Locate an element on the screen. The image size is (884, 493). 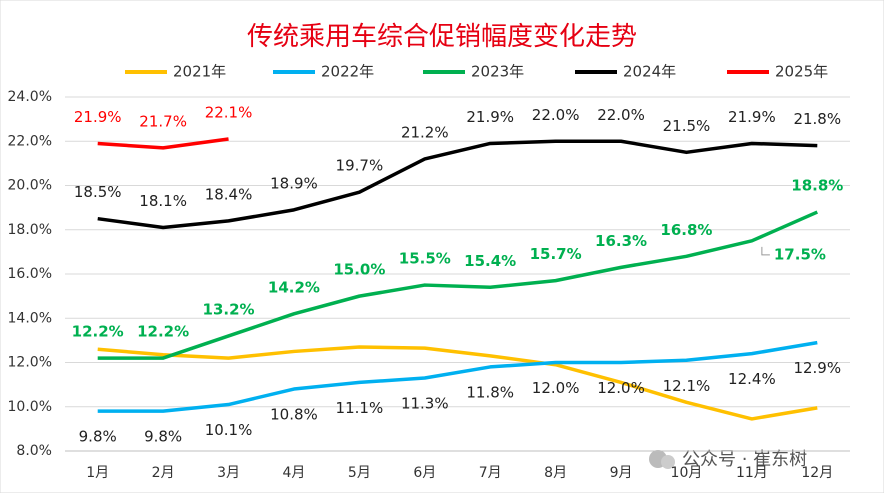
data-label: 17.5% is located at coordinates (800, 254).